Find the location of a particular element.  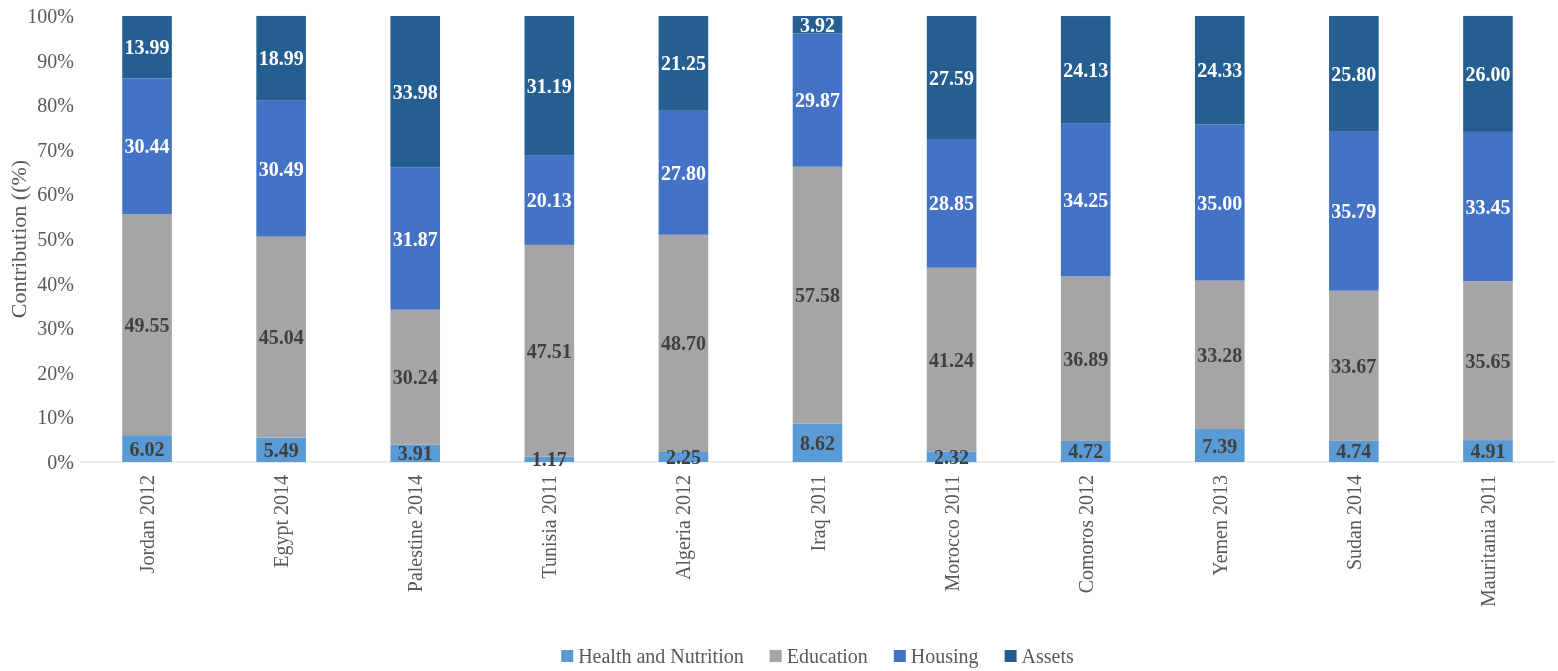

y-tick-label: 100% is located at coordinates (50, 15).